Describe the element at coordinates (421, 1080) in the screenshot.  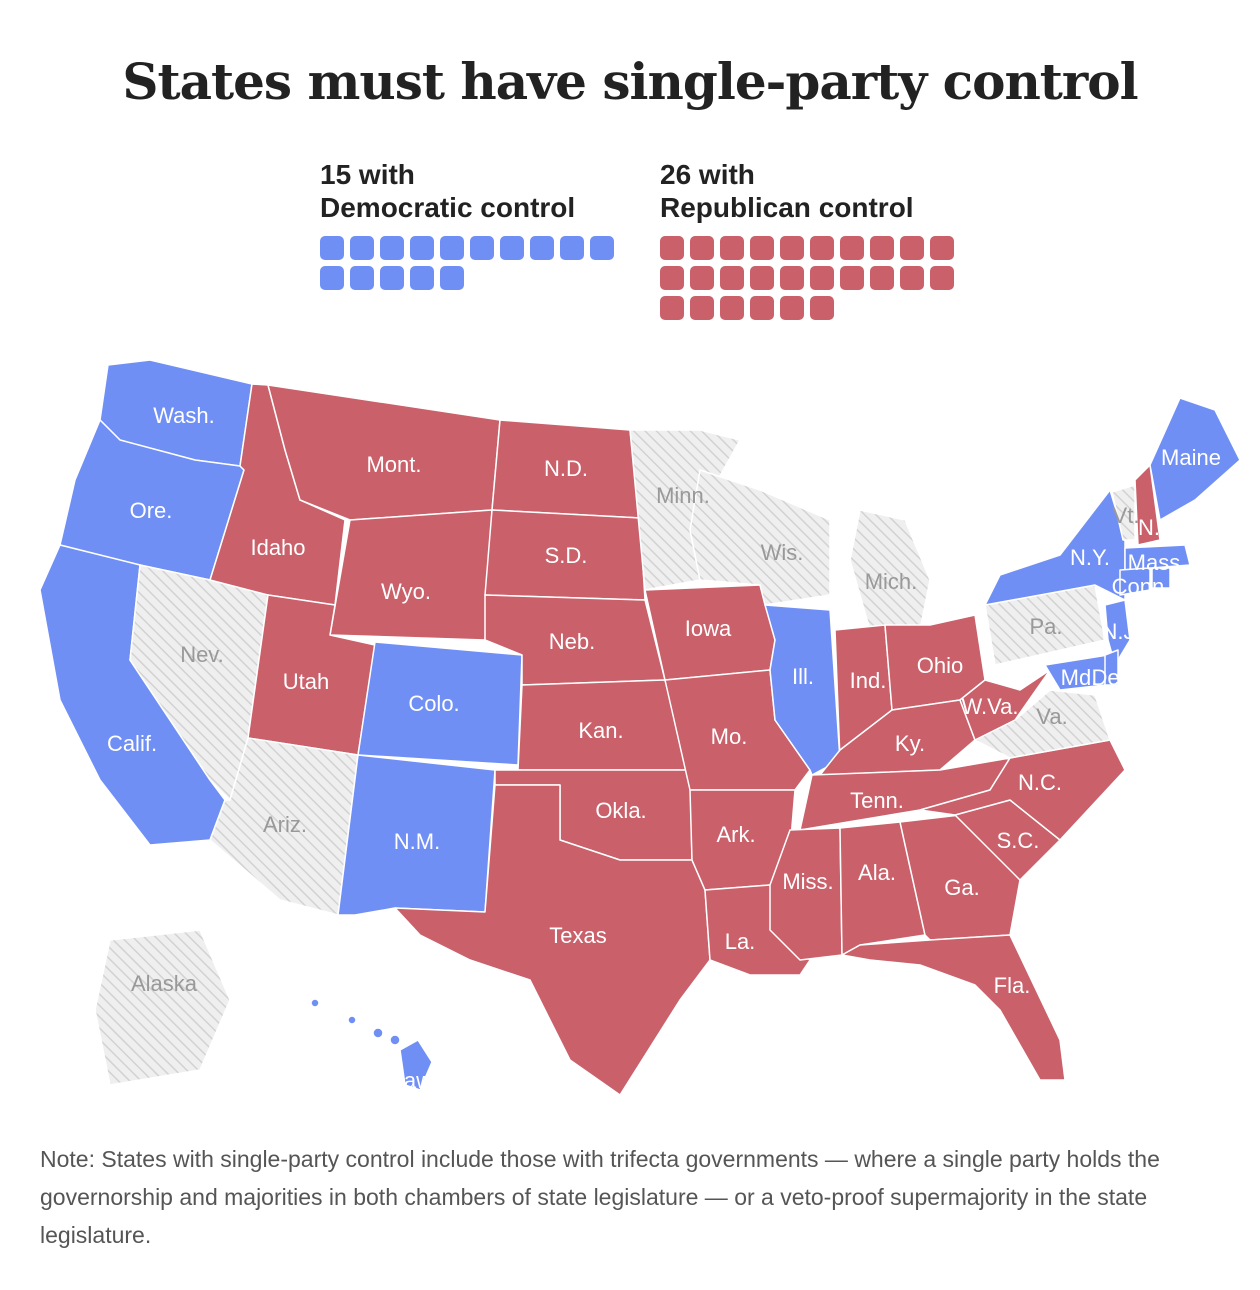
I see `state-label-hawaii: Hawaii` at that location.